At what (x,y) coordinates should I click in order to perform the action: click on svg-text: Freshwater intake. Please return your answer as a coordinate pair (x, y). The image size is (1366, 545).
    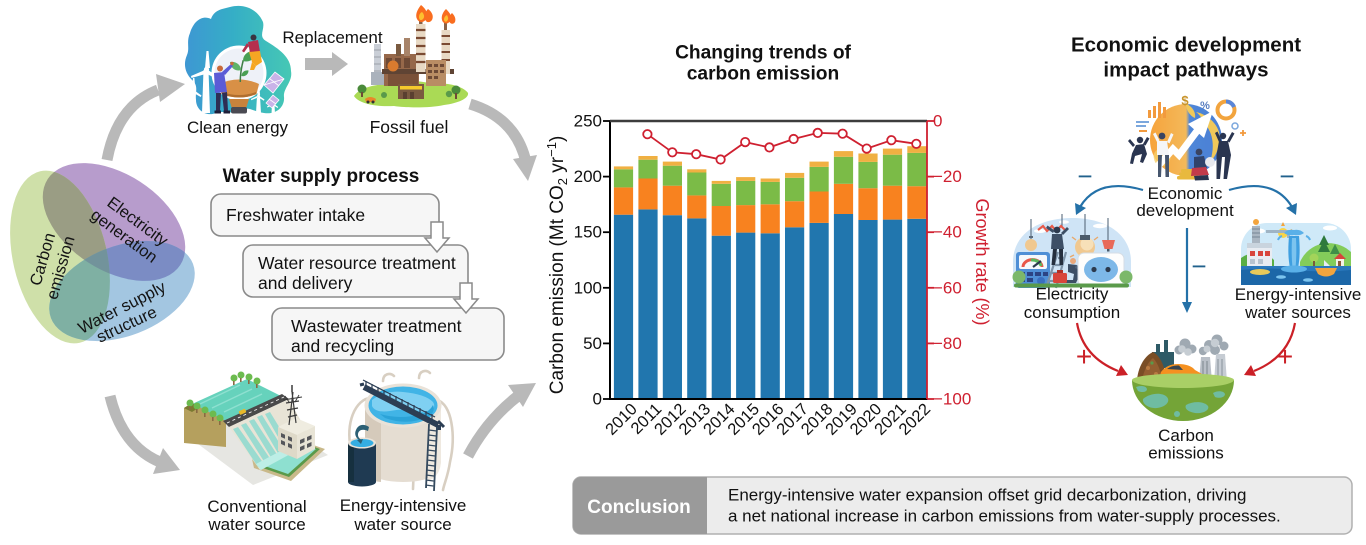
    Looking at the image, I should click on (295, 215).